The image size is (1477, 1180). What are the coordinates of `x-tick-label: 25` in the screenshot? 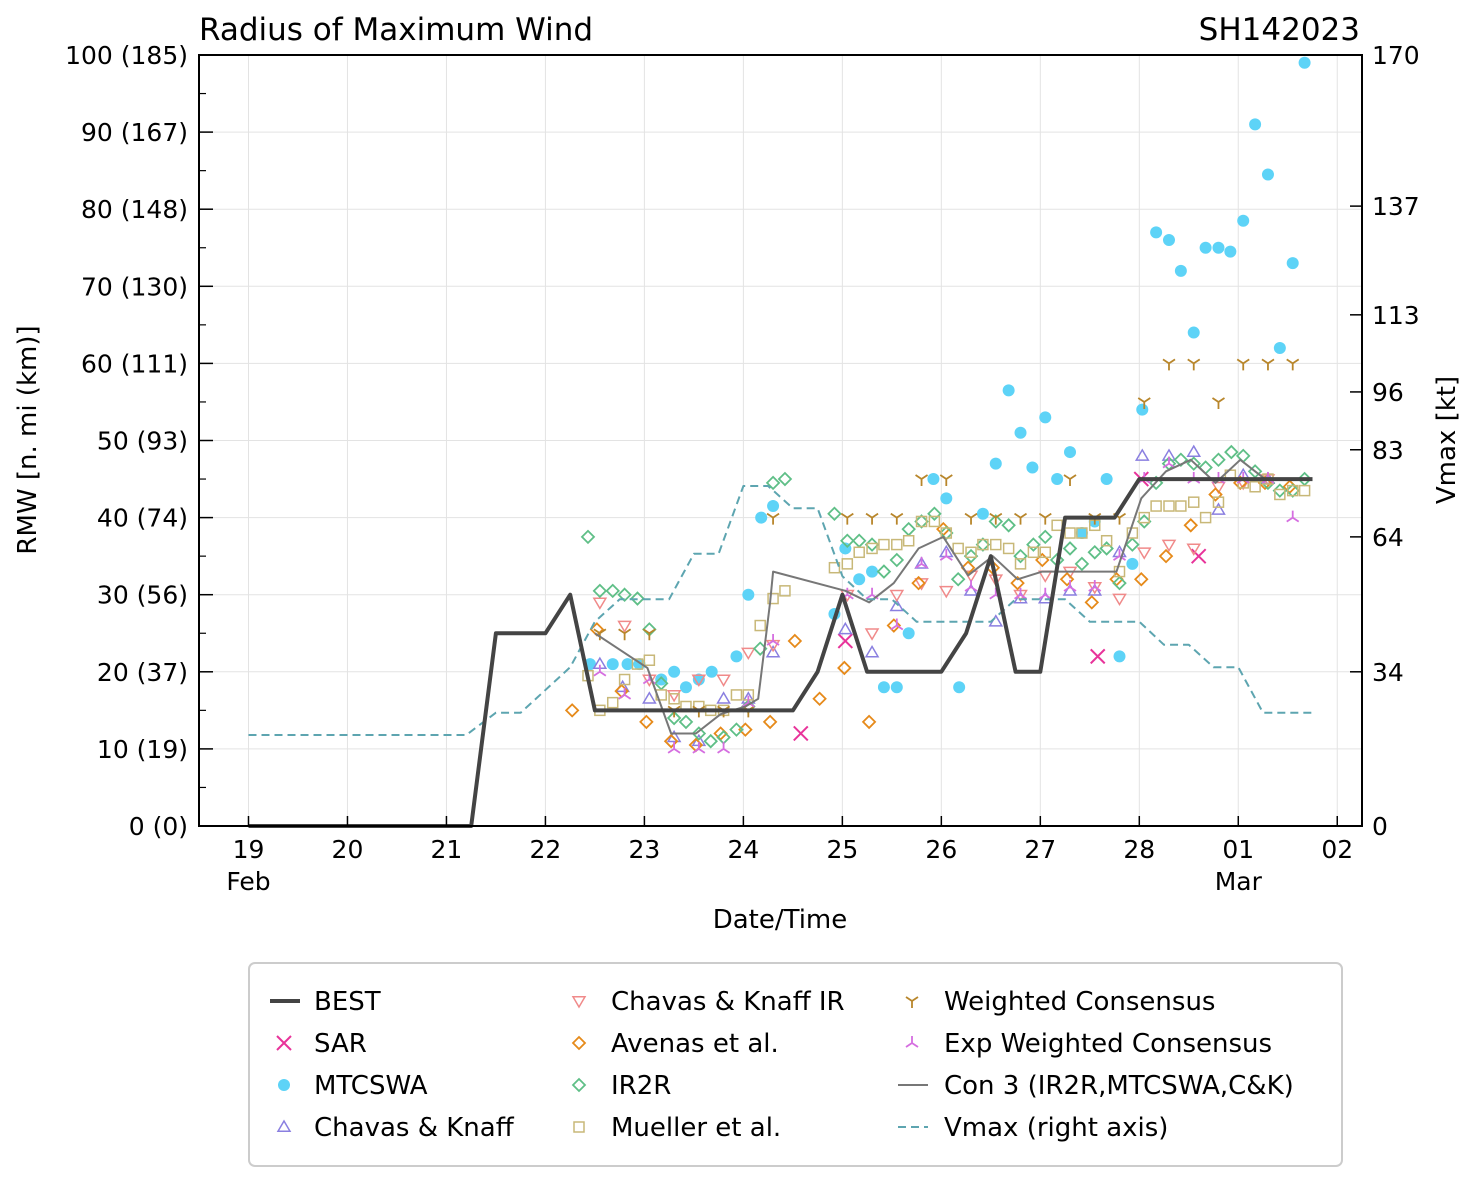 It's located at (842, 849).